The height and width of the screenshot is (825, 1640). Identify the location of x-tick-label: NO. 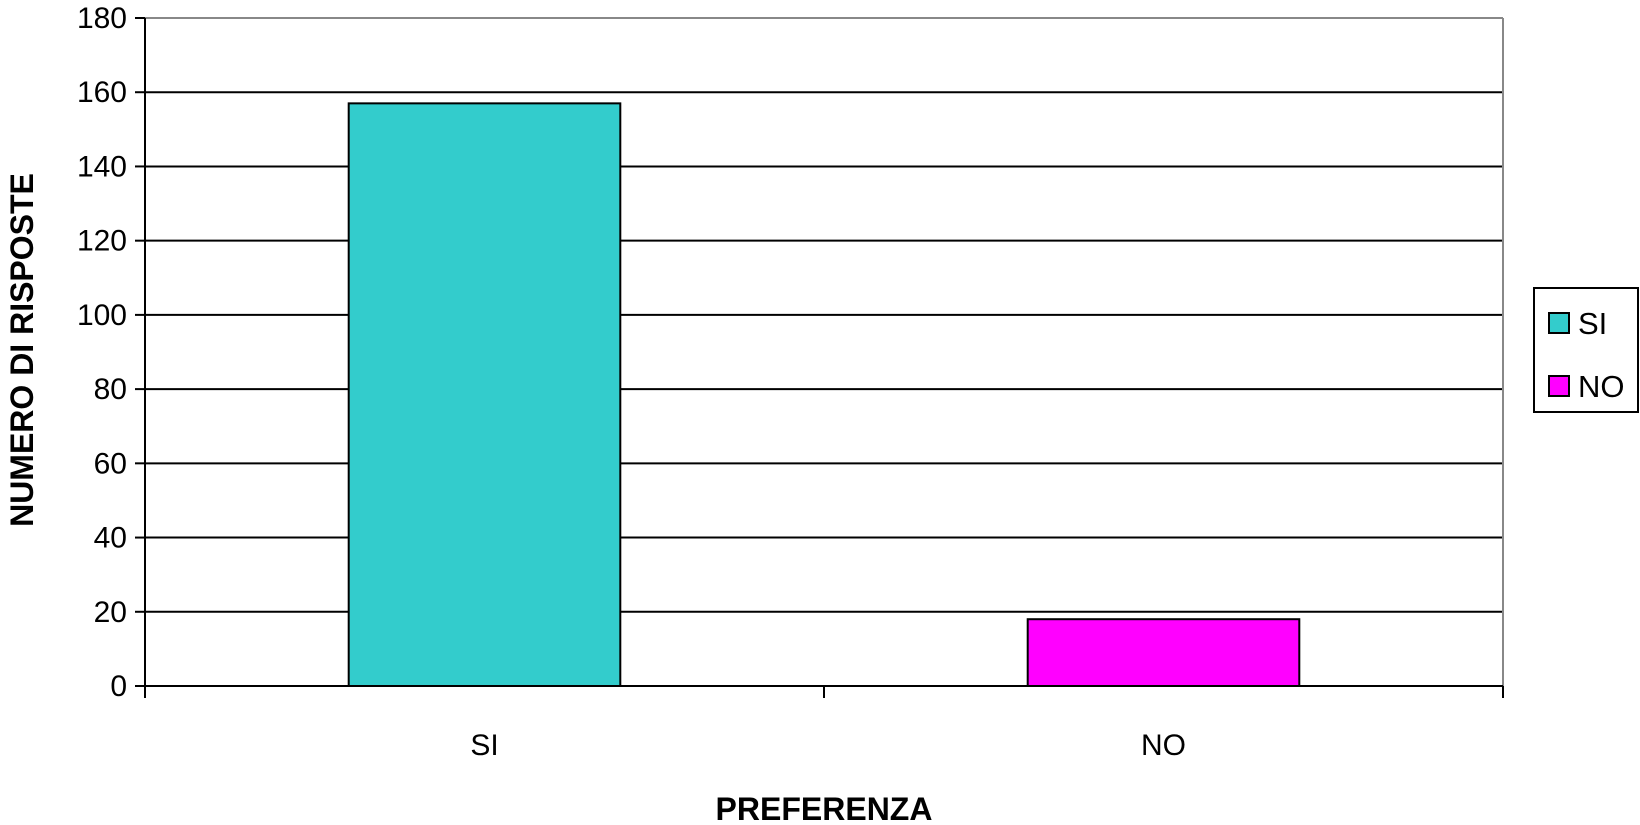
(1163, 745).